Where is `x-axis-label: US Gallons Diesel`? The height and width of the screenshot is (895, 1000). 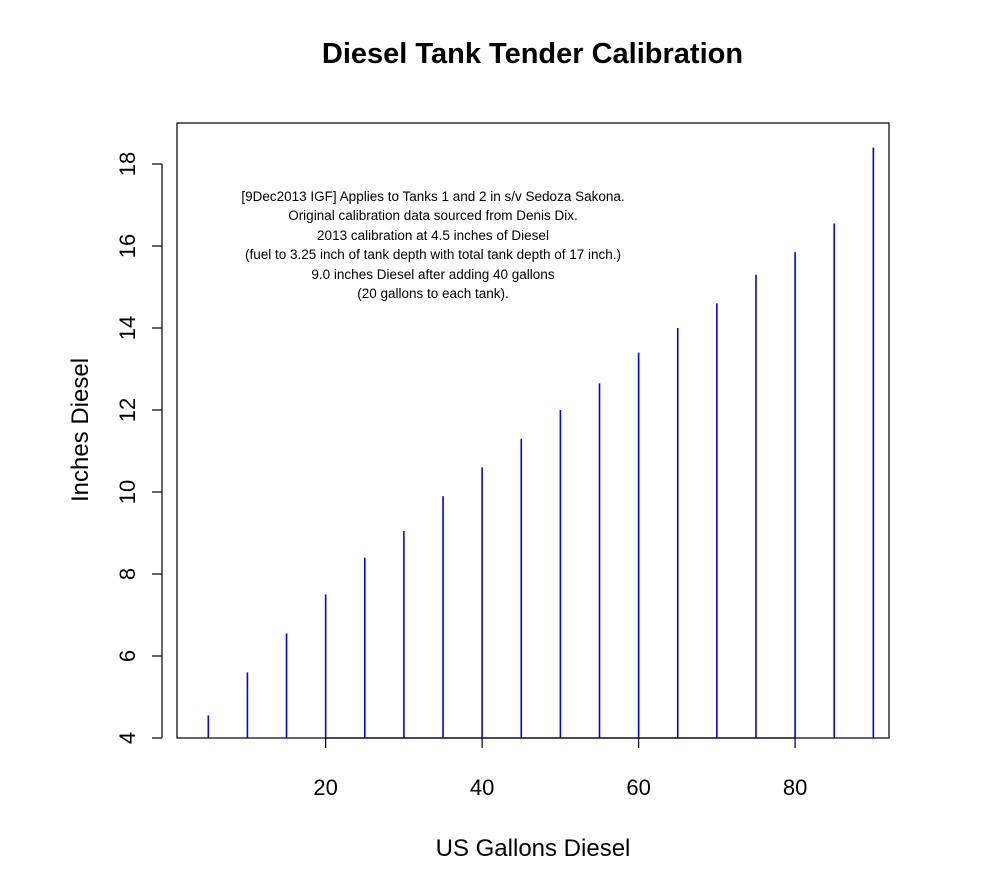
x-axis-label: US Gallons Diesel is located at coordinates (533, 848).